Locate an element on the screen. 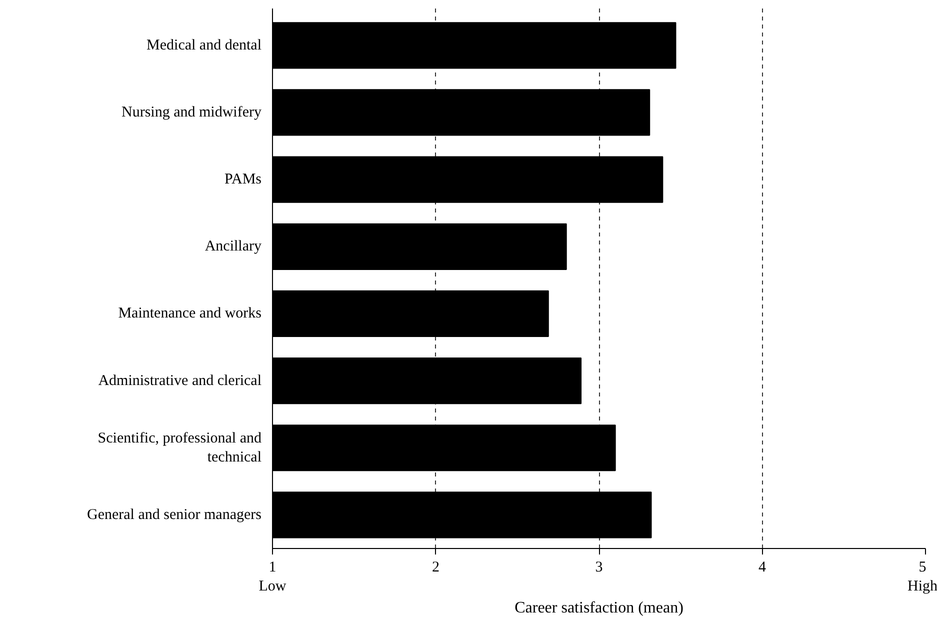  y-tick-label: Scientific, professional and technical is located at coordinates (180, 448).